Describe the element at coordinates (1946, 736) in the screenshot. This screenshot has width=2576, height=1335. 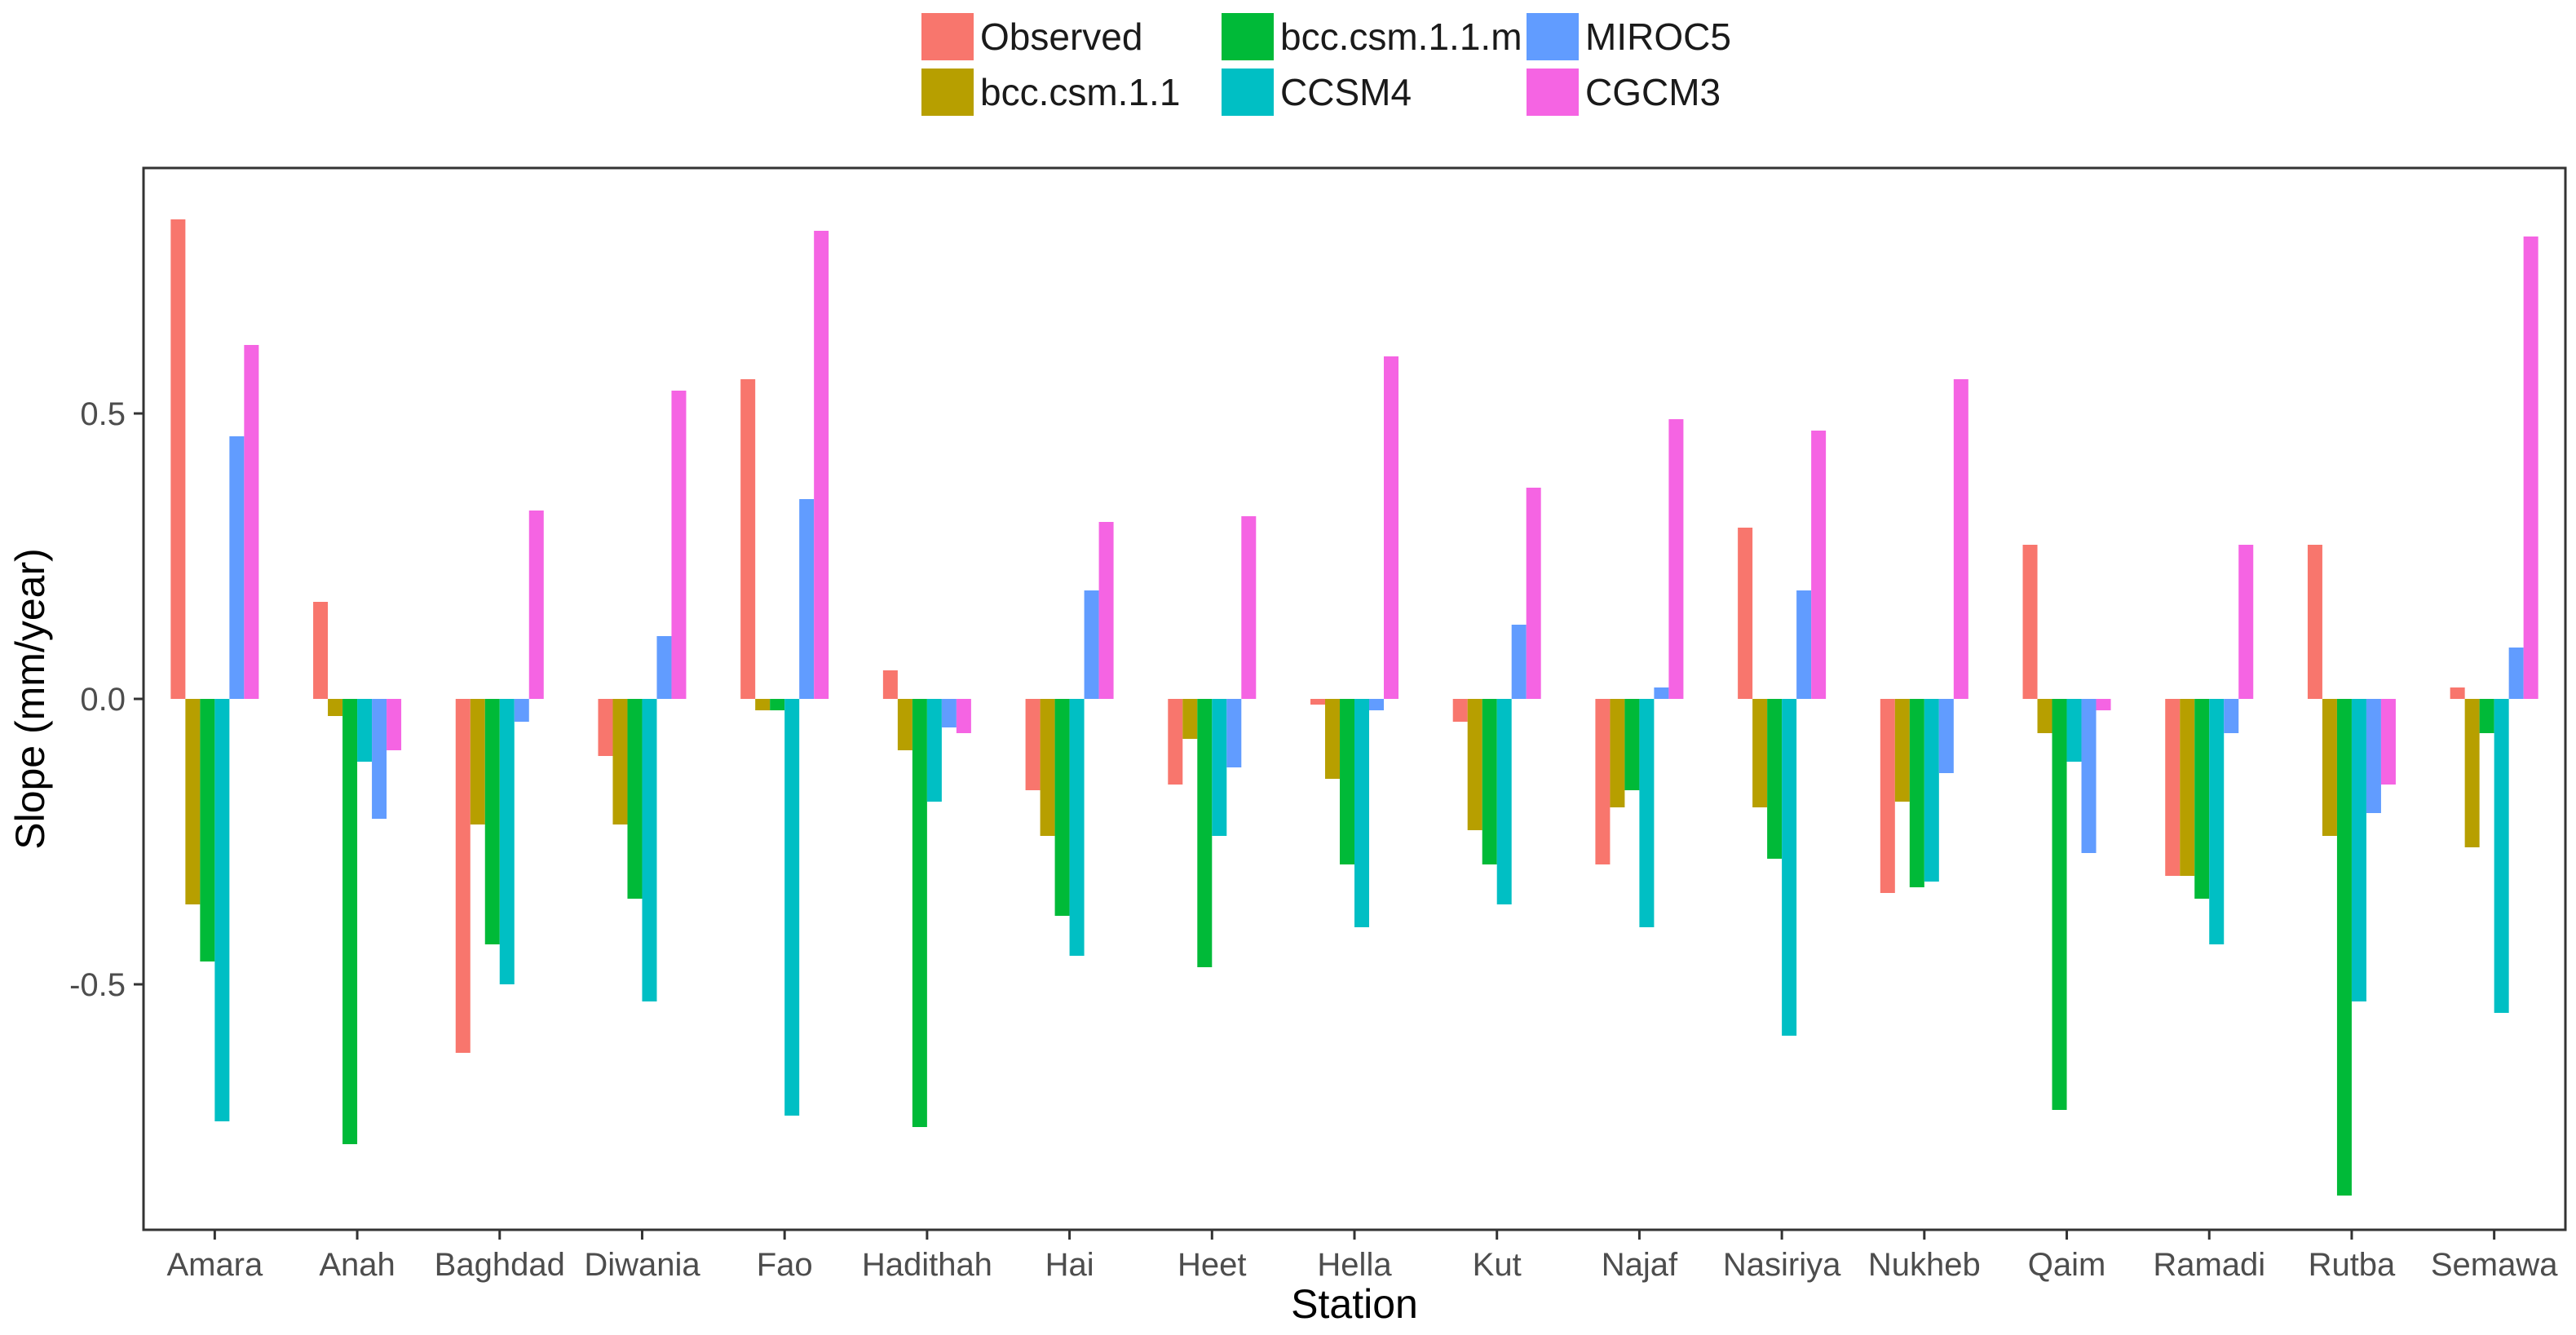
I see `bar-nukheb-miroc5` at that location.